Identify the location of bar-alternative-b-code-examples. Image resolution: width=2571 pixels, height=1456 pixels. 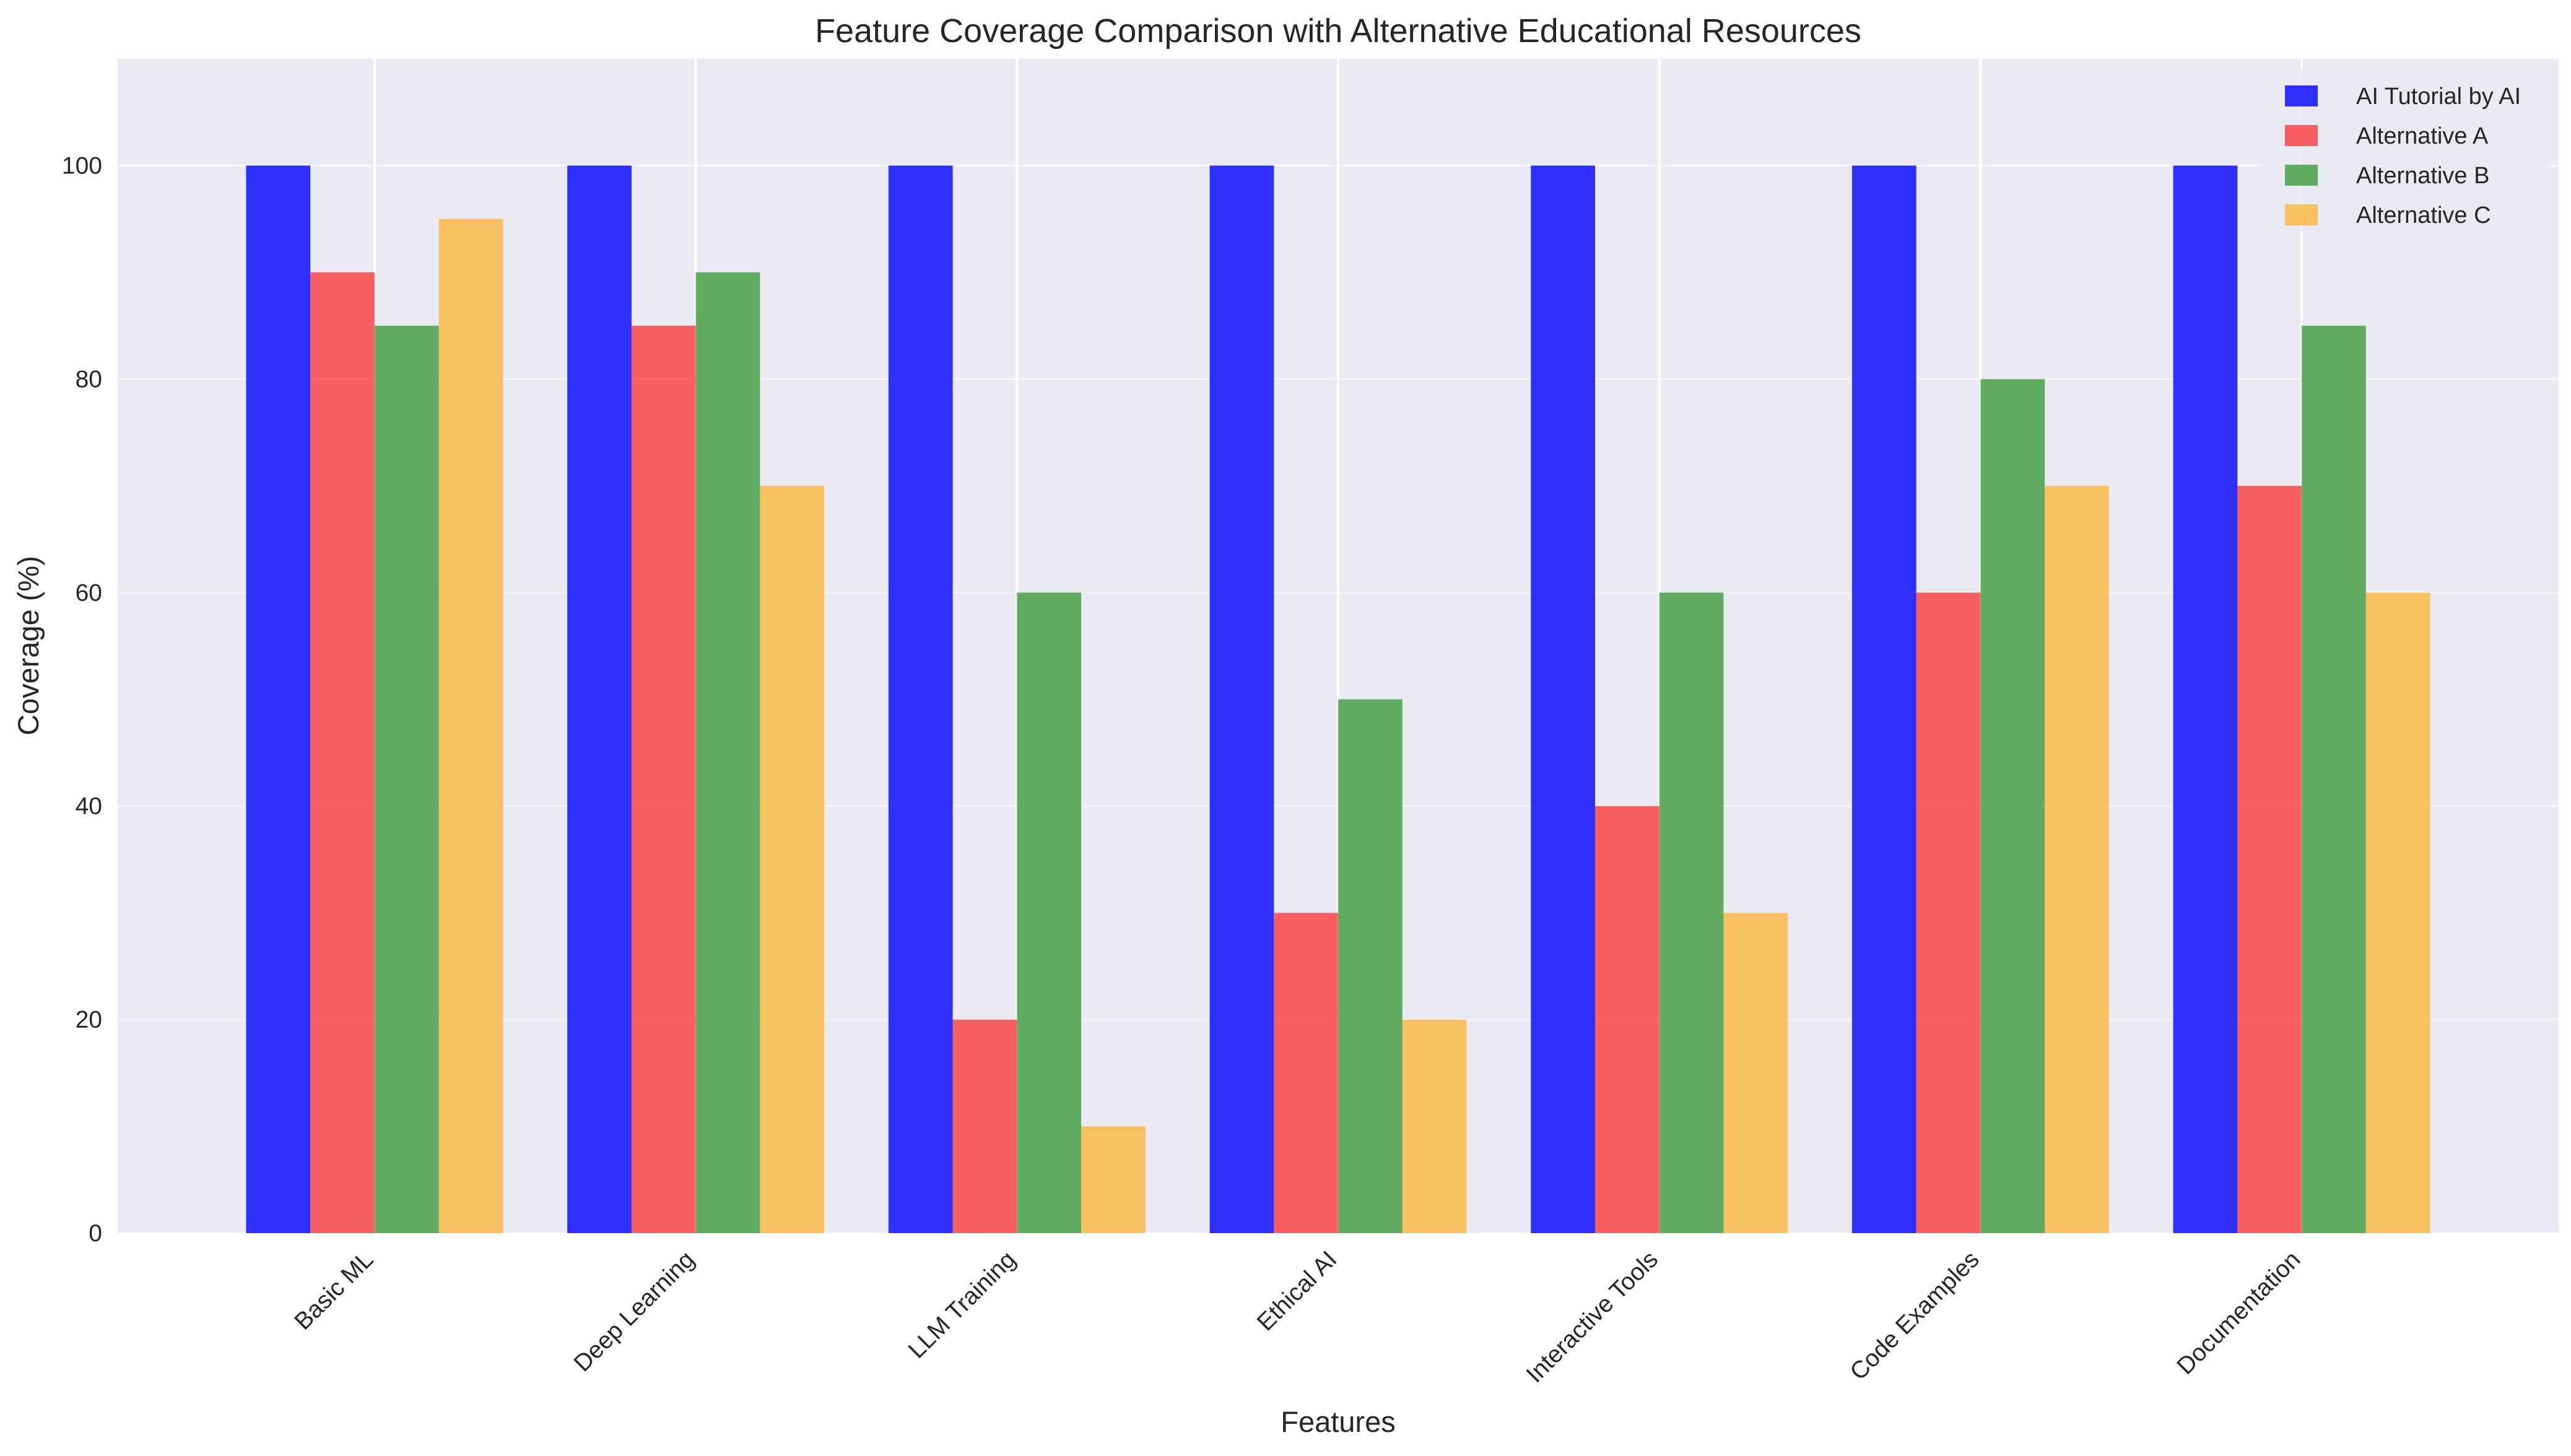
(2012, 806).